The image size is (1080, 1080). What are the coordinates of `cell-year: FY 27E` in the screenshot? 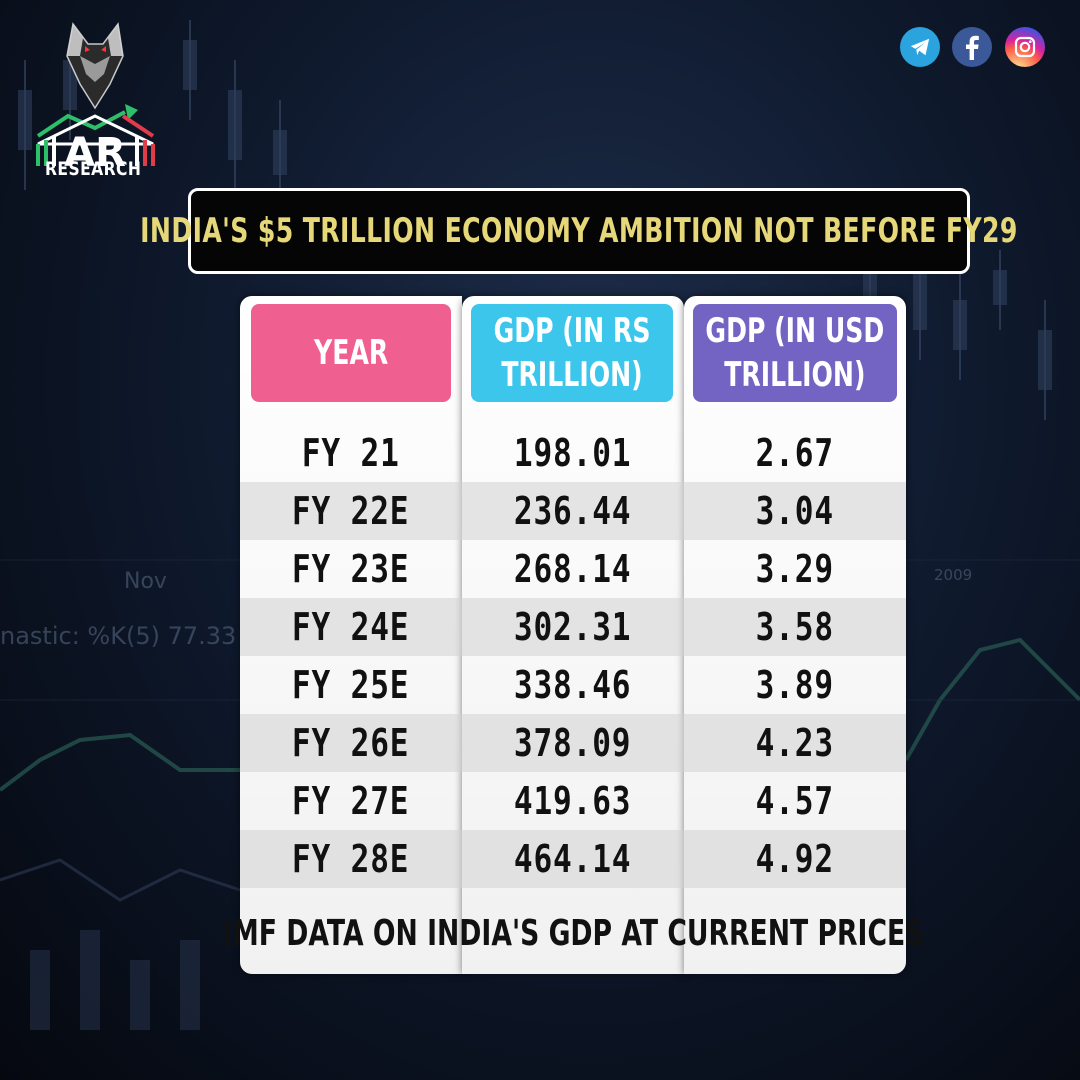 It's located at (351, 801).